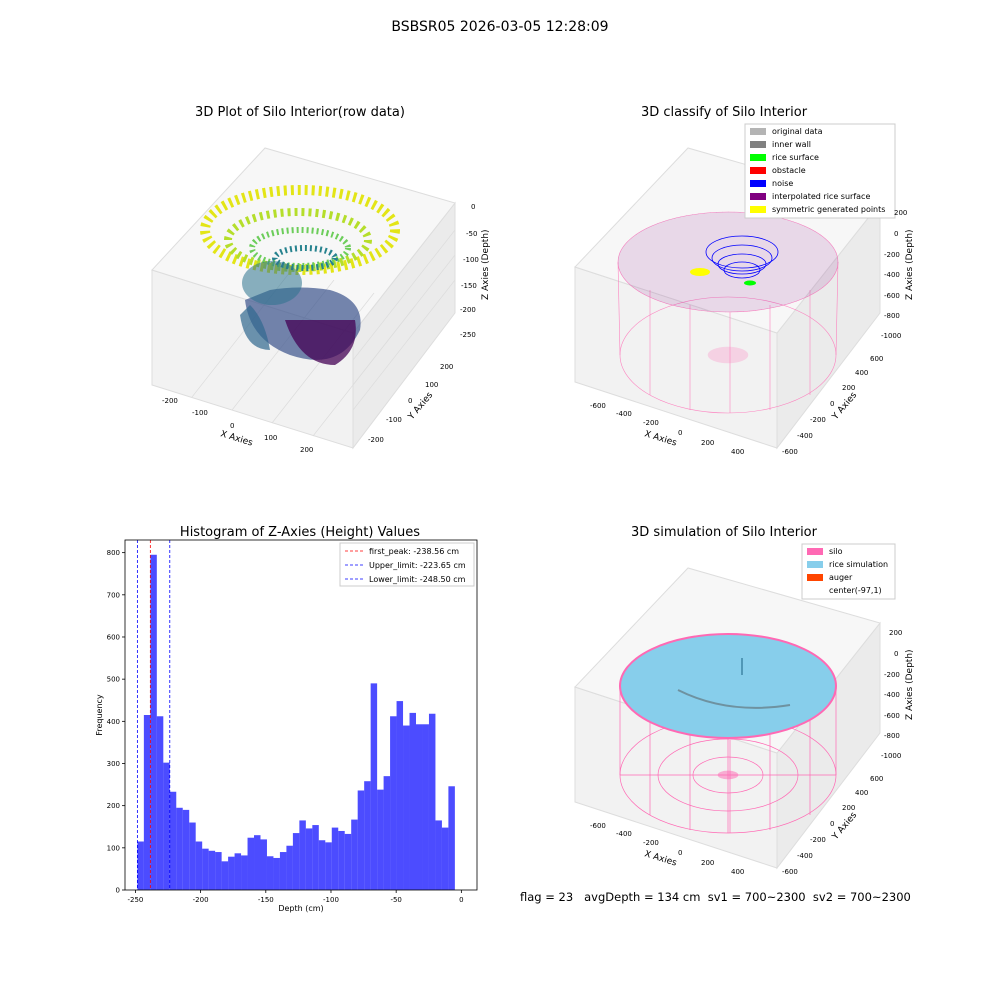 This screenshot has height=1000, width=1000. What do you see at coordinates (420, 406) in the screenshot?
I see `panel-raw-ylabel: Y Axies` at bounding box center [420, 406].